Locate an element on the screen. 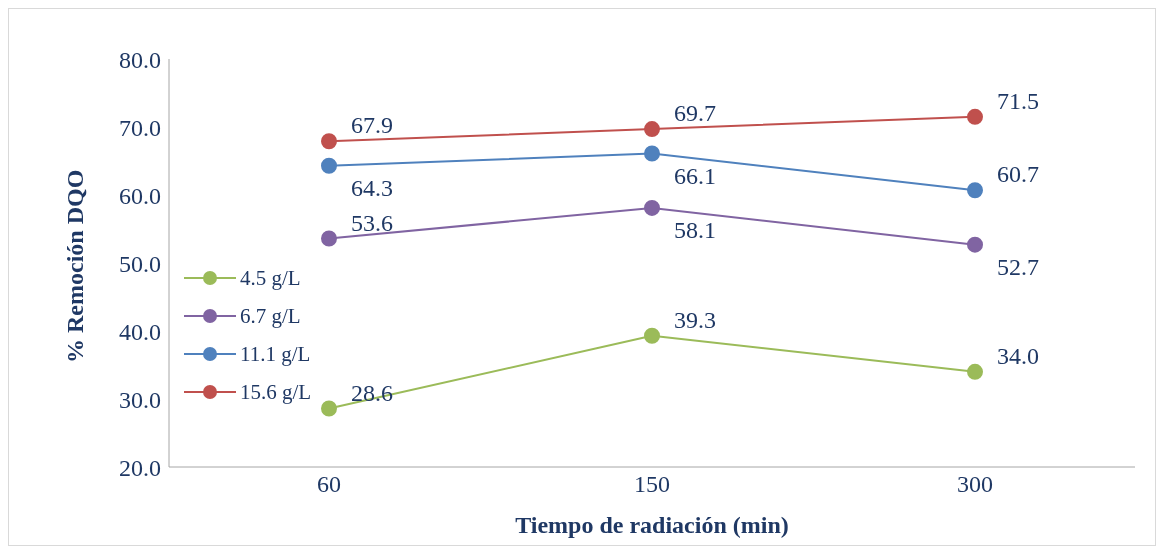 This screenshot has height=548, width=1166. data-label: 67.9 is located at coordinates (372, 125).